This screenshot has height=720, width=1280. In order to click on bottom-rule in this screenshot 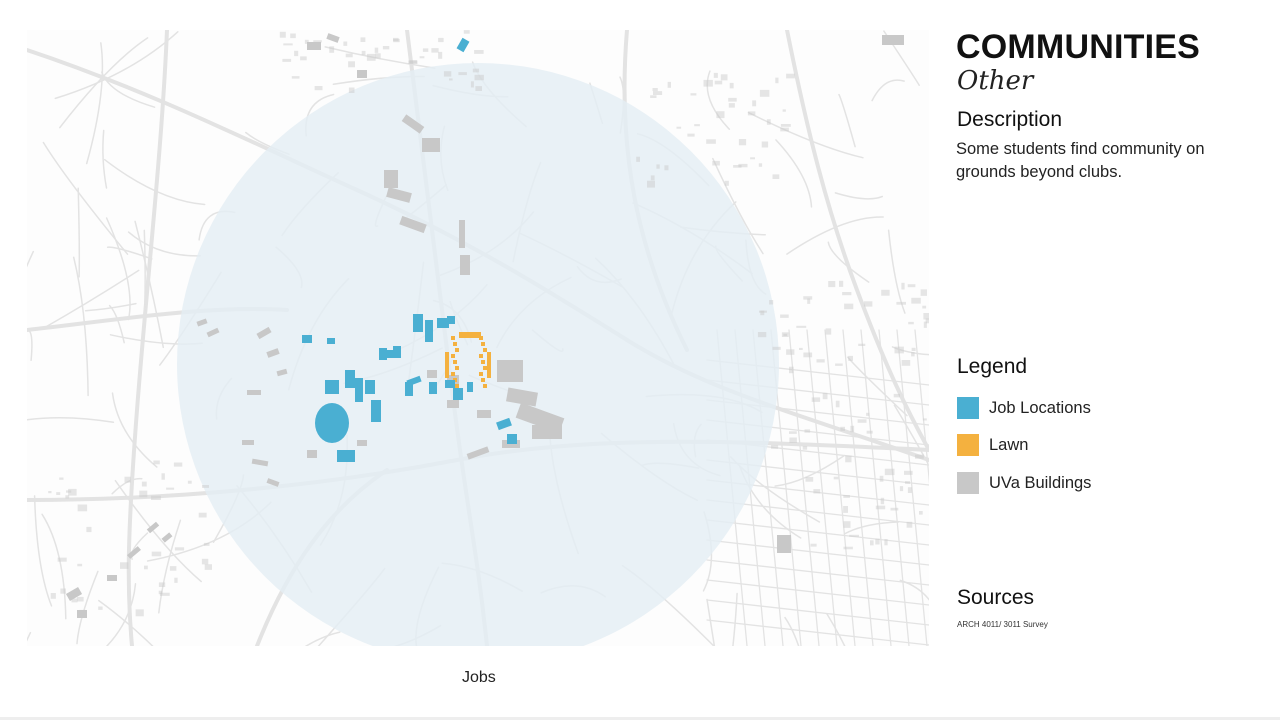, I will do `click(640, 718)`.